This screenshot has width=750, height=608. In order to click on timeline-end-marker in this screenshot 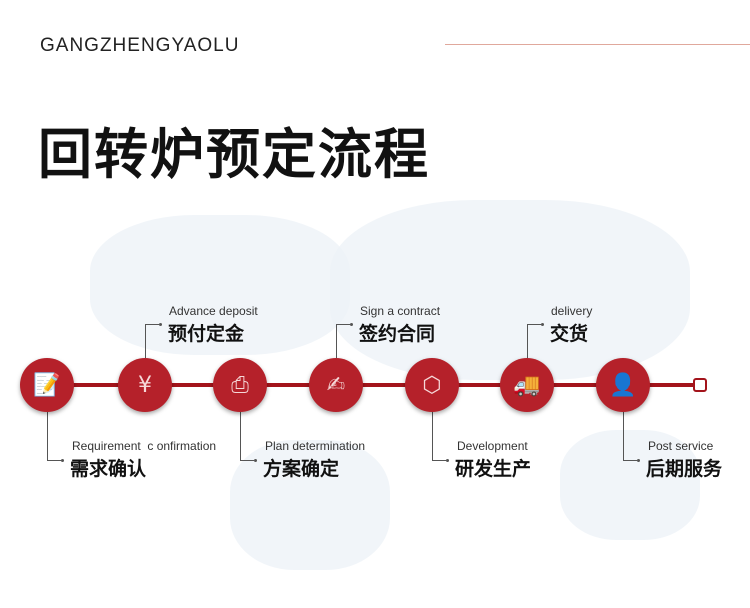, I will do `click(700, 385)`.